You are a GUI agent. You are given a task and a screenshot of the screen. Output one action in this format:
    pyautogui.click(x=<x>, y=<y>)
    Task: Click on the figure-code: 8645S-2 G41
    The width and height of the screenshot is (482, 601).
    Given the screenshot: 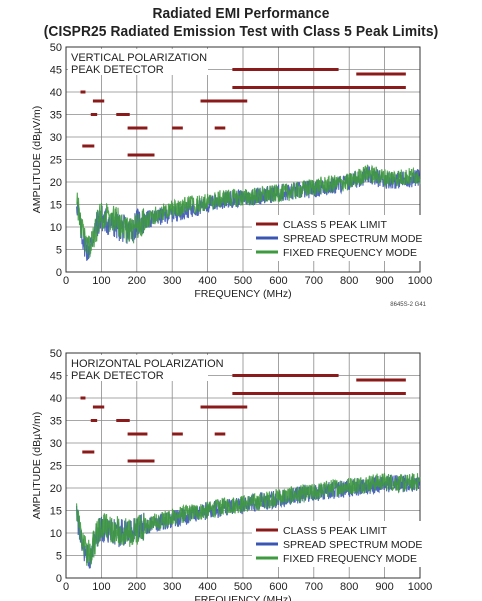 What is the action you would take?
    pyautogui.click(x=408, y=305)
    